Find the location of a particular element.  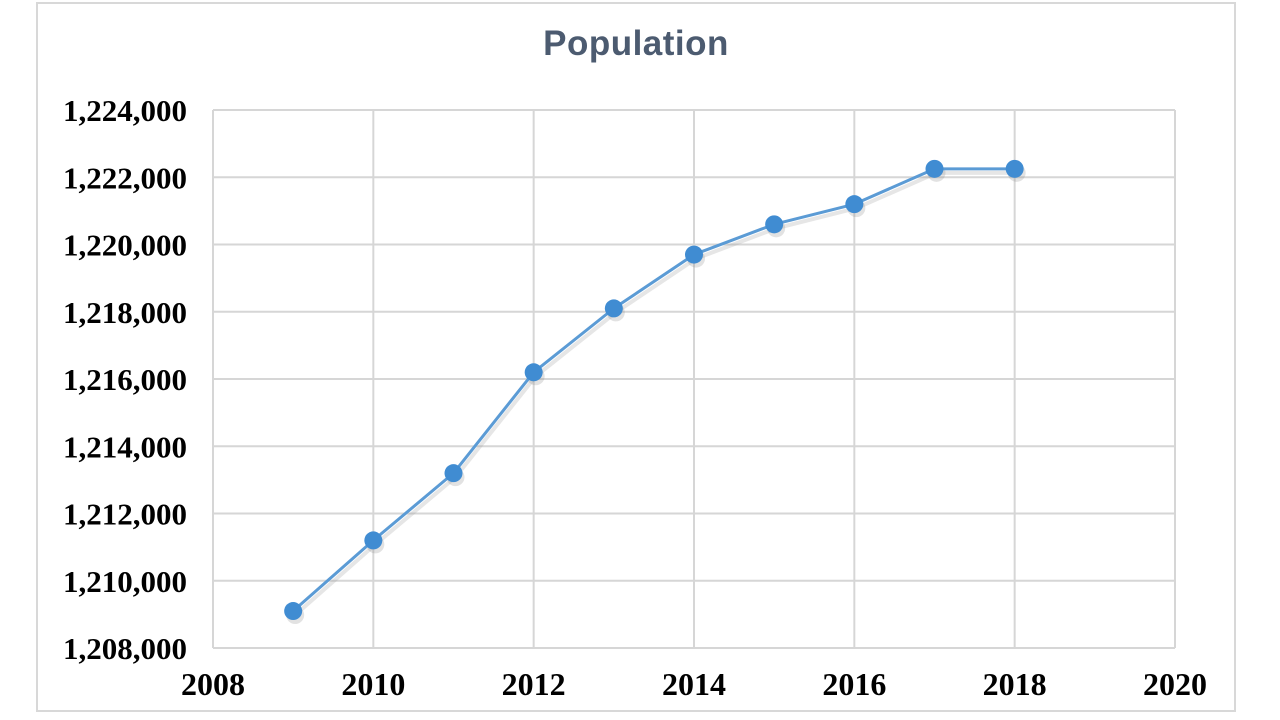

y-axis-tick-label: 1,216,000 is located at coordinates (125, 379).